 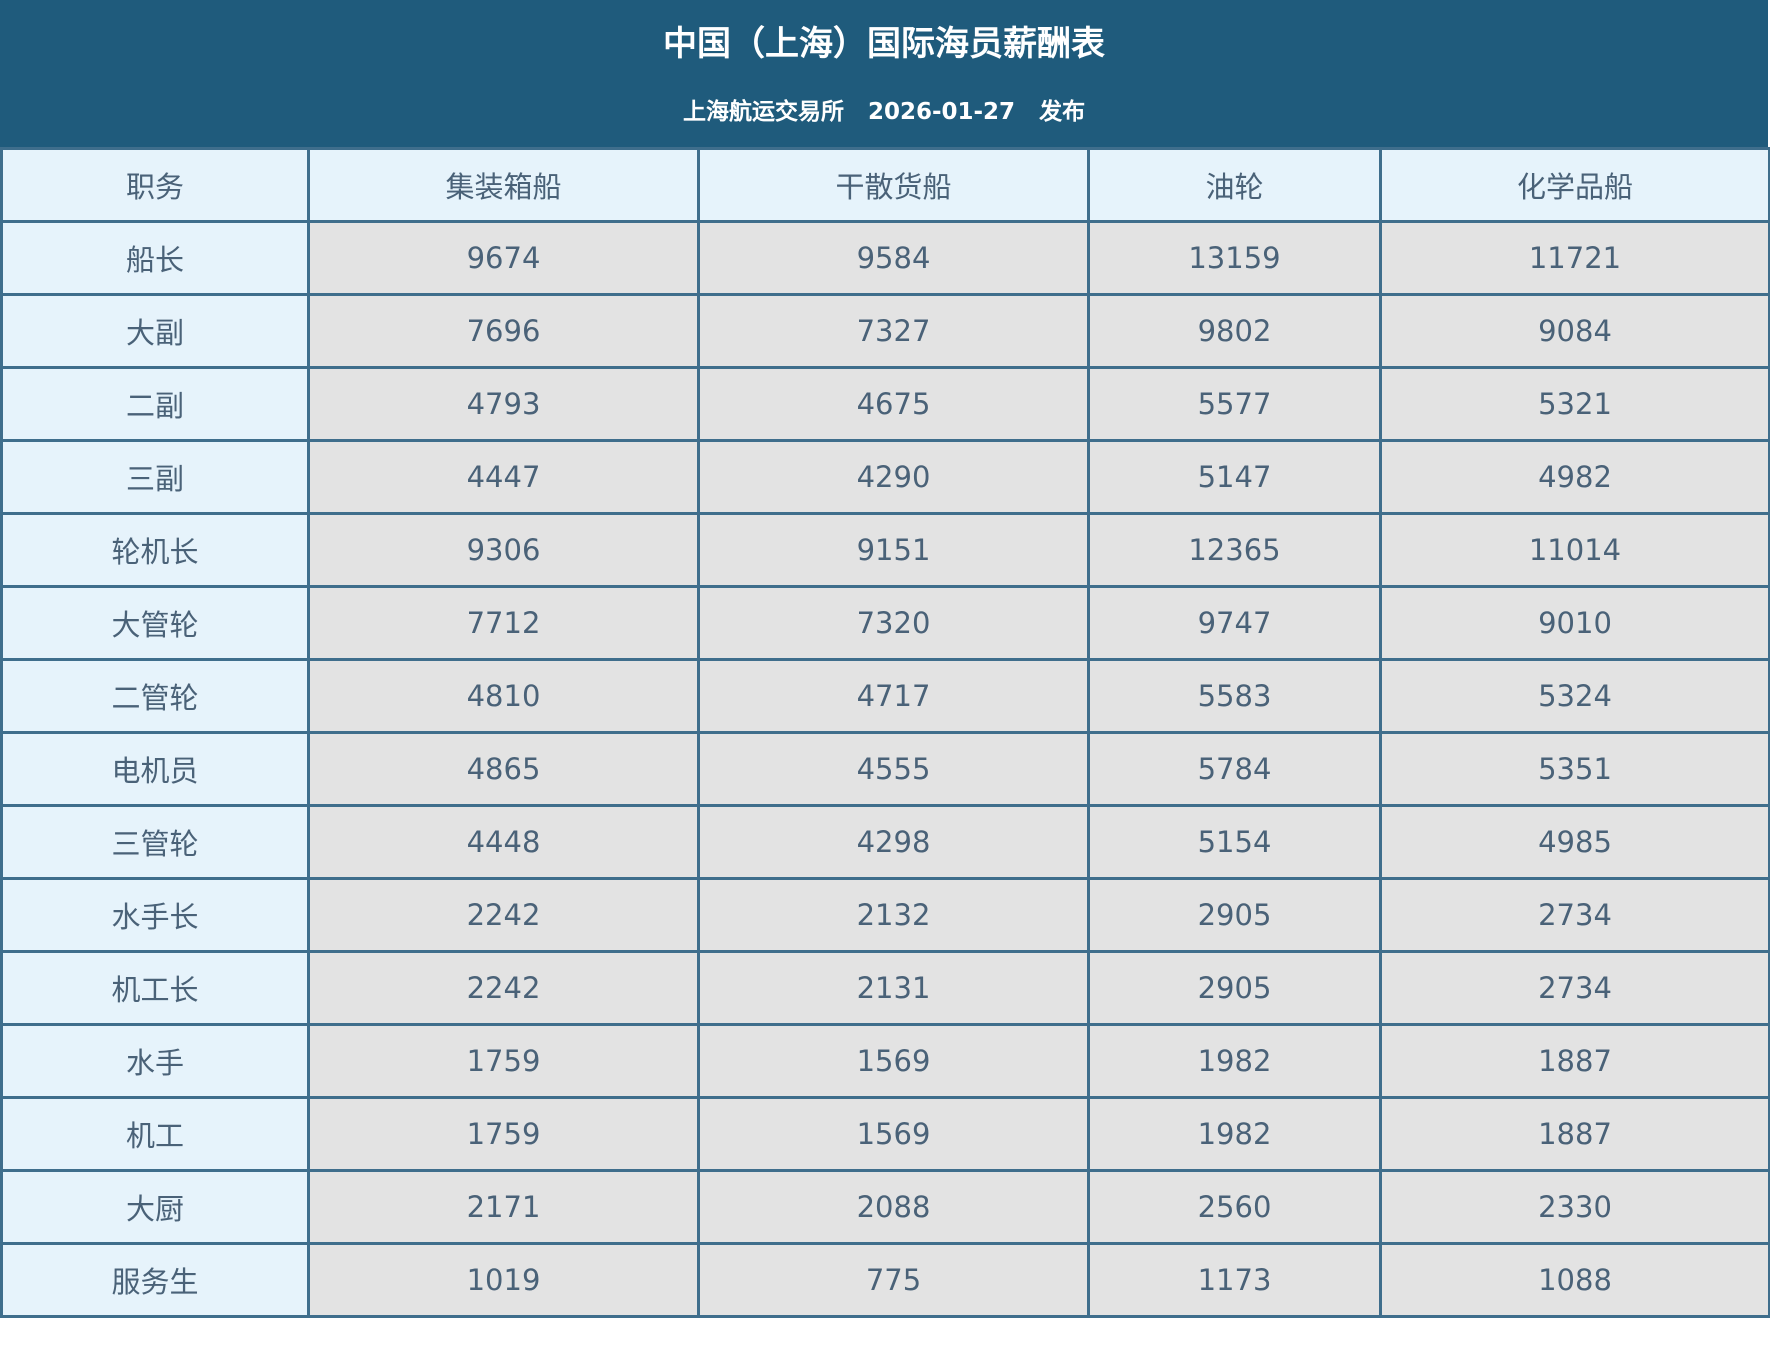 I want to click on role-cell: 三副, so click(x=155, y=477).